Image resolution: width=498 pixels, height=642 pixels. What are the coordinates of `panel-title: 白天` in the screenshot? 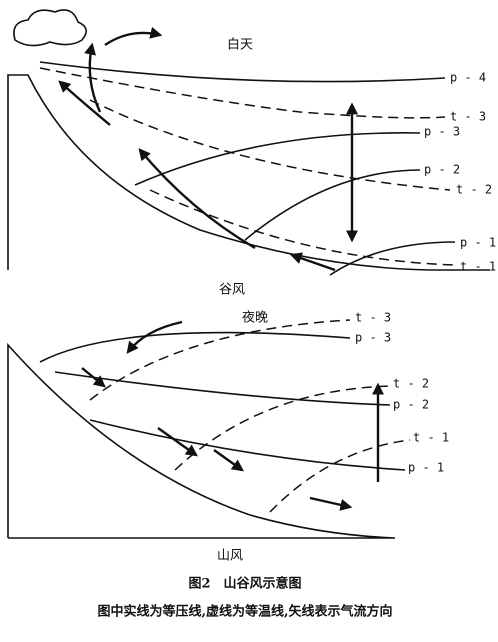 It's located at (240, 45).